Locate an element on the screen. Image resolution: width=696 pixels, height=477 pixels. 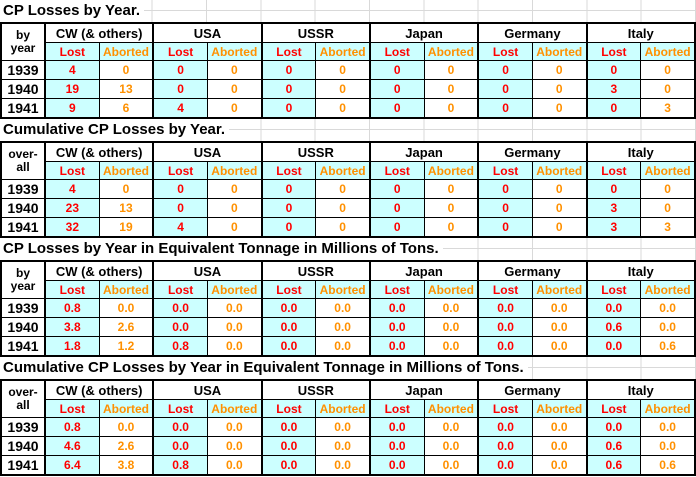
aborted-value-cell: 3.8 is located at coordinates (126, 465).